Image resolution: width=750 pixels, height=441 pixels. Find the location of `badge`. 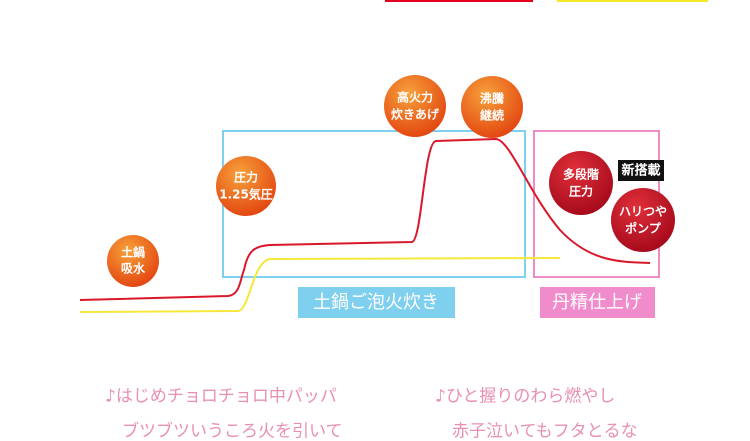

badge is located at coordinates (641, 170).